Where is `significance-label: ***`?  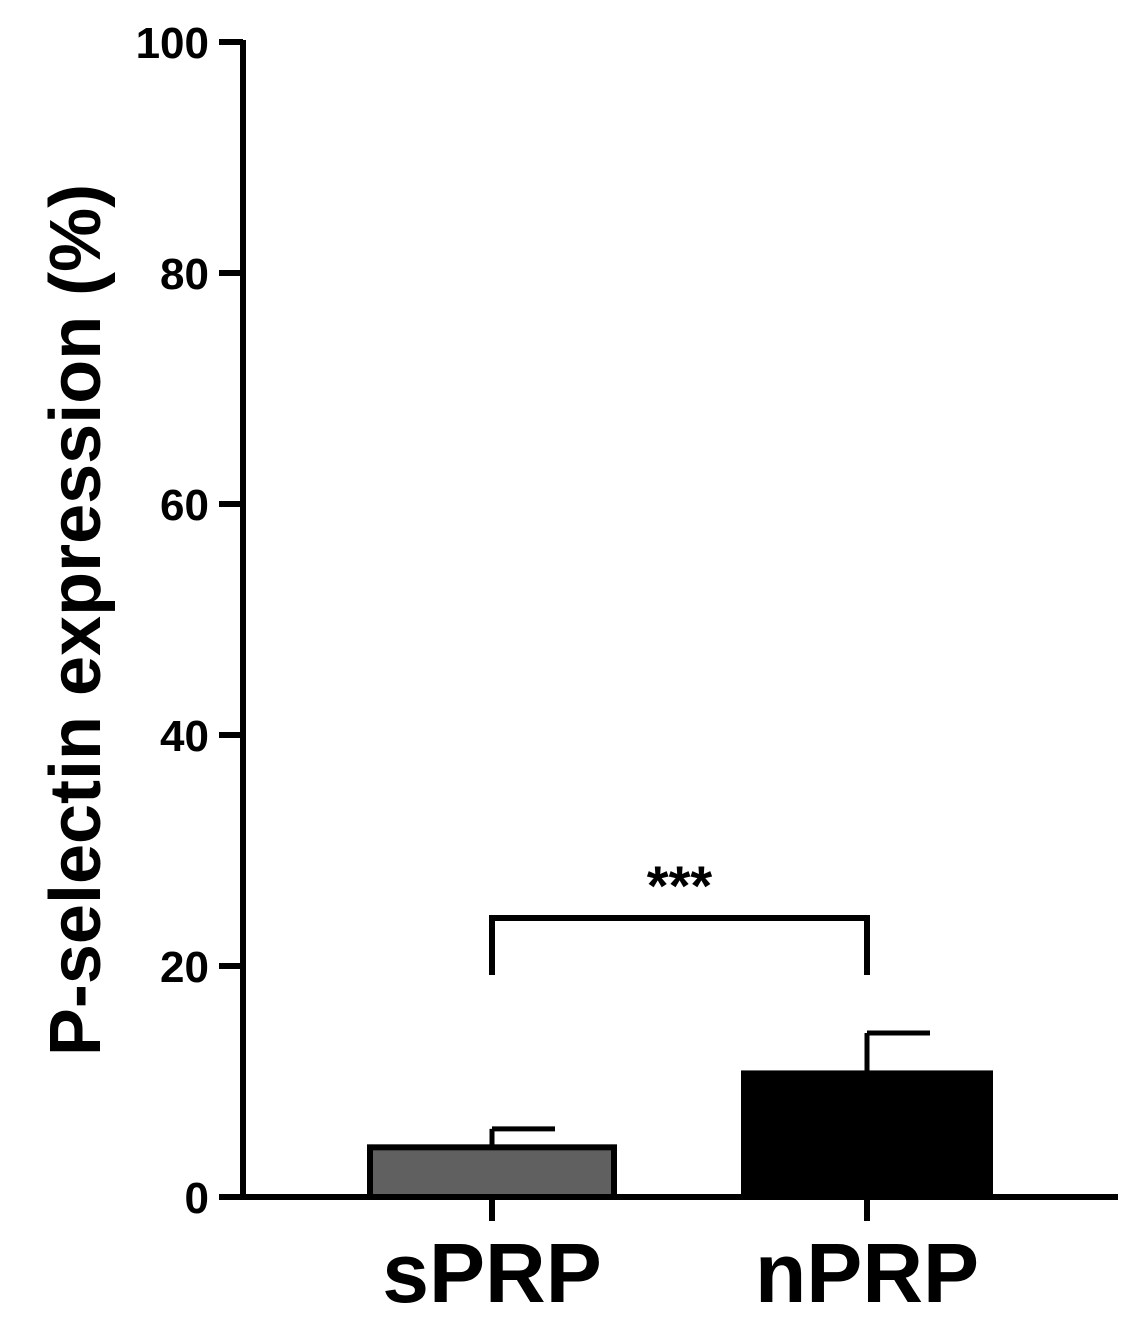
significance-label: *** is located at coordinates (680, 885).